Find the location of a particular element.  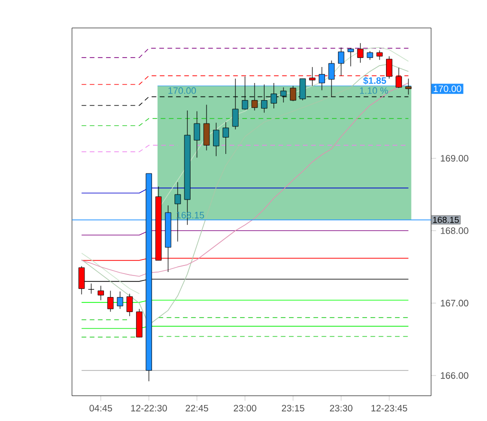

x-tick-label: 23:15 is located at coordinates (293, 408).